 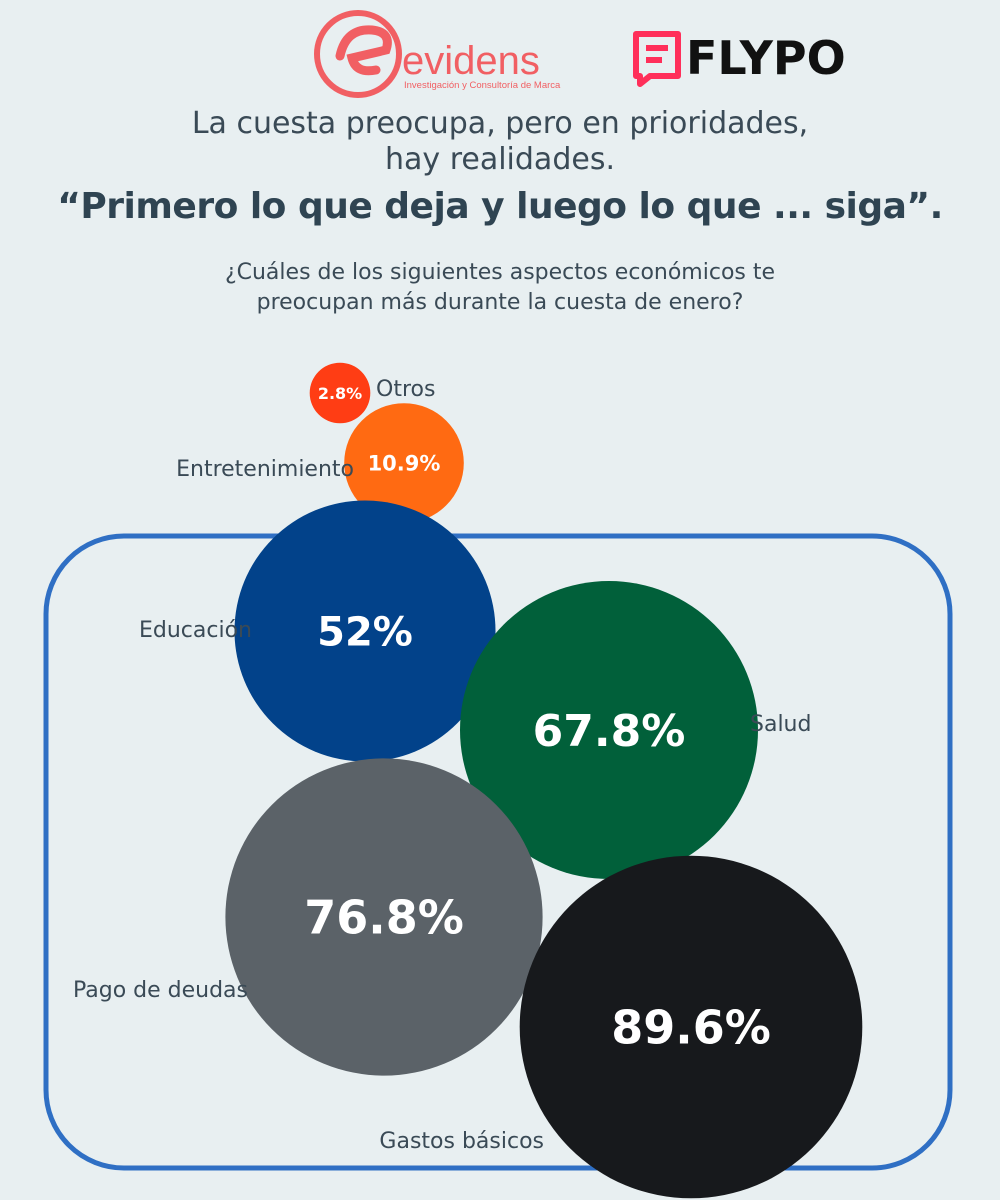 What do you see at coordinates (195, 630) in the screenshot?
I see `category-label-educacion: Educación` at bounding box center [195, 630].